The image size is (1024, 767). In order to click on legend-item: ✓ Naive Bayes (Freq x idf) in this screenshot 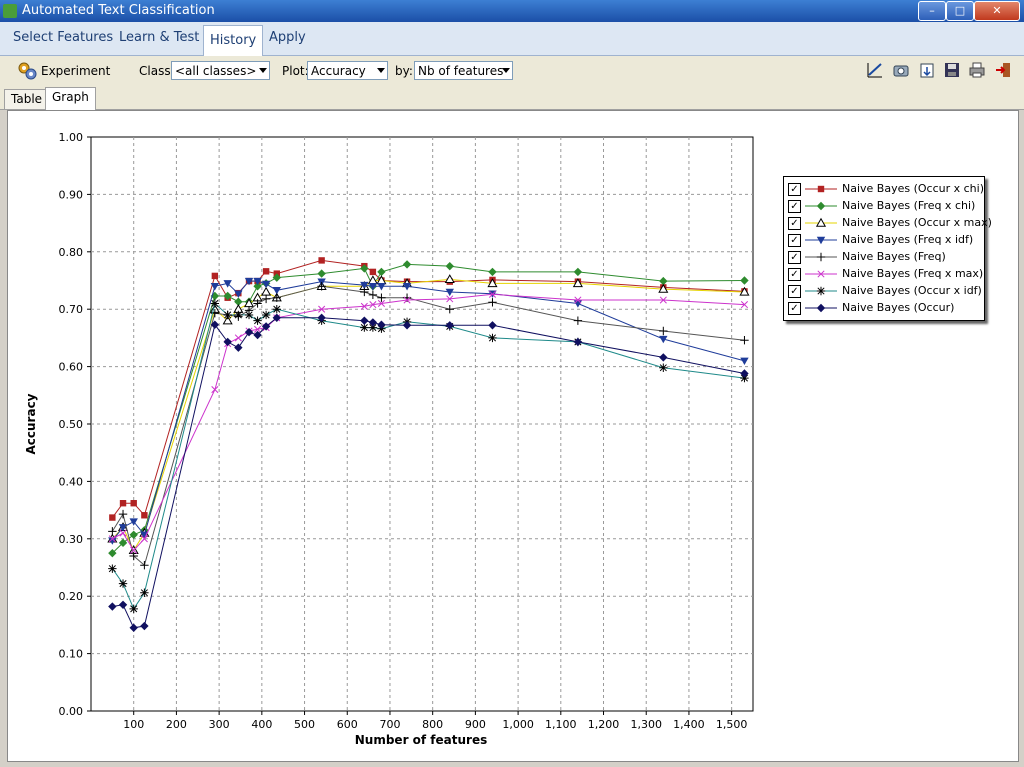, I will do `click(884, 240)`.